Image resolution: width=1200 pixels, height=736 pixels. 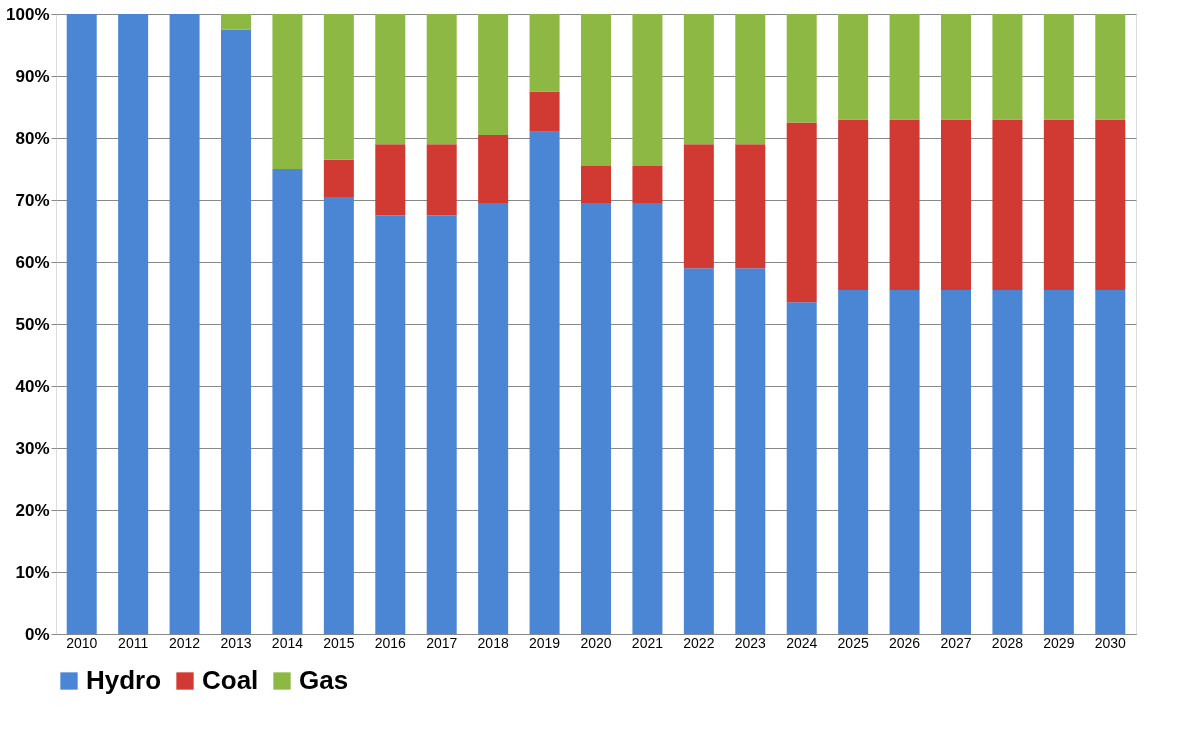 I want to click on y-tick-label: 70%, so click(x=32, y=200).